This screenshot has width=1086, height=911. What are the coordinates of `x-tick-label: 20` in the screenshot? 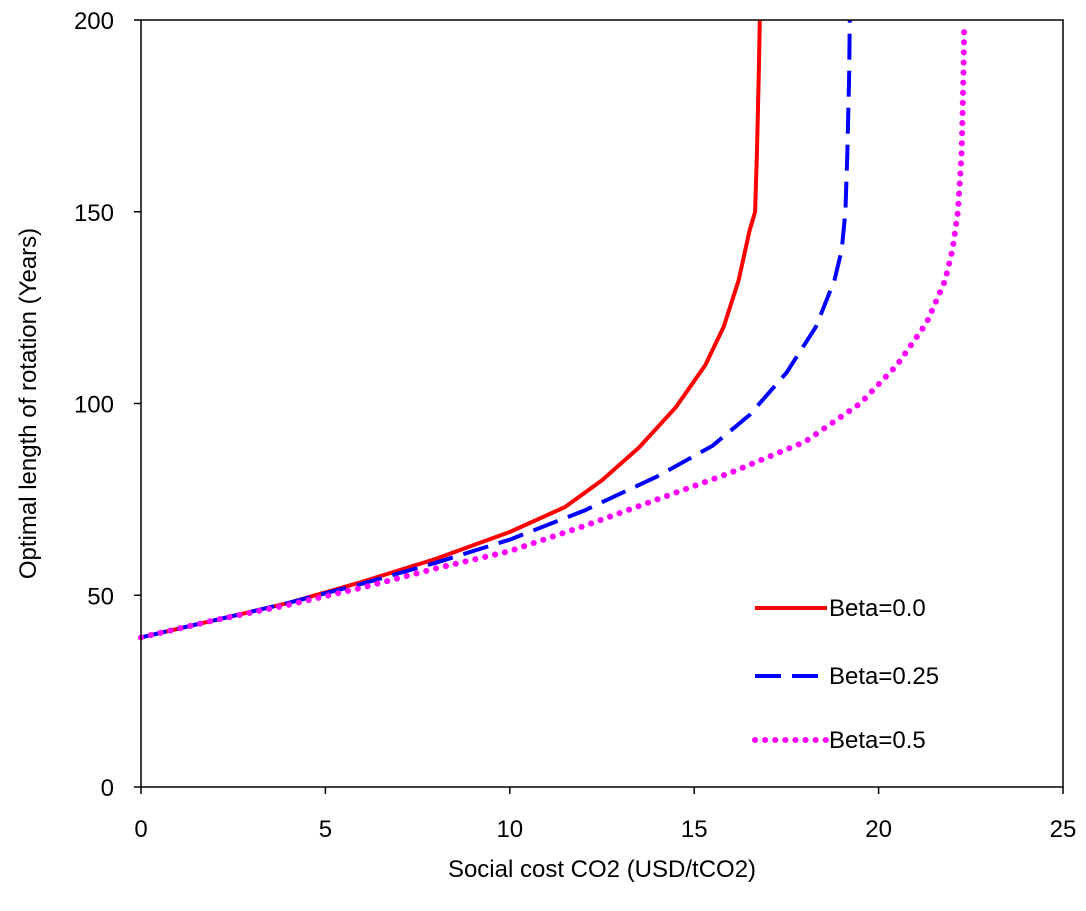 It's located at (878, 829).